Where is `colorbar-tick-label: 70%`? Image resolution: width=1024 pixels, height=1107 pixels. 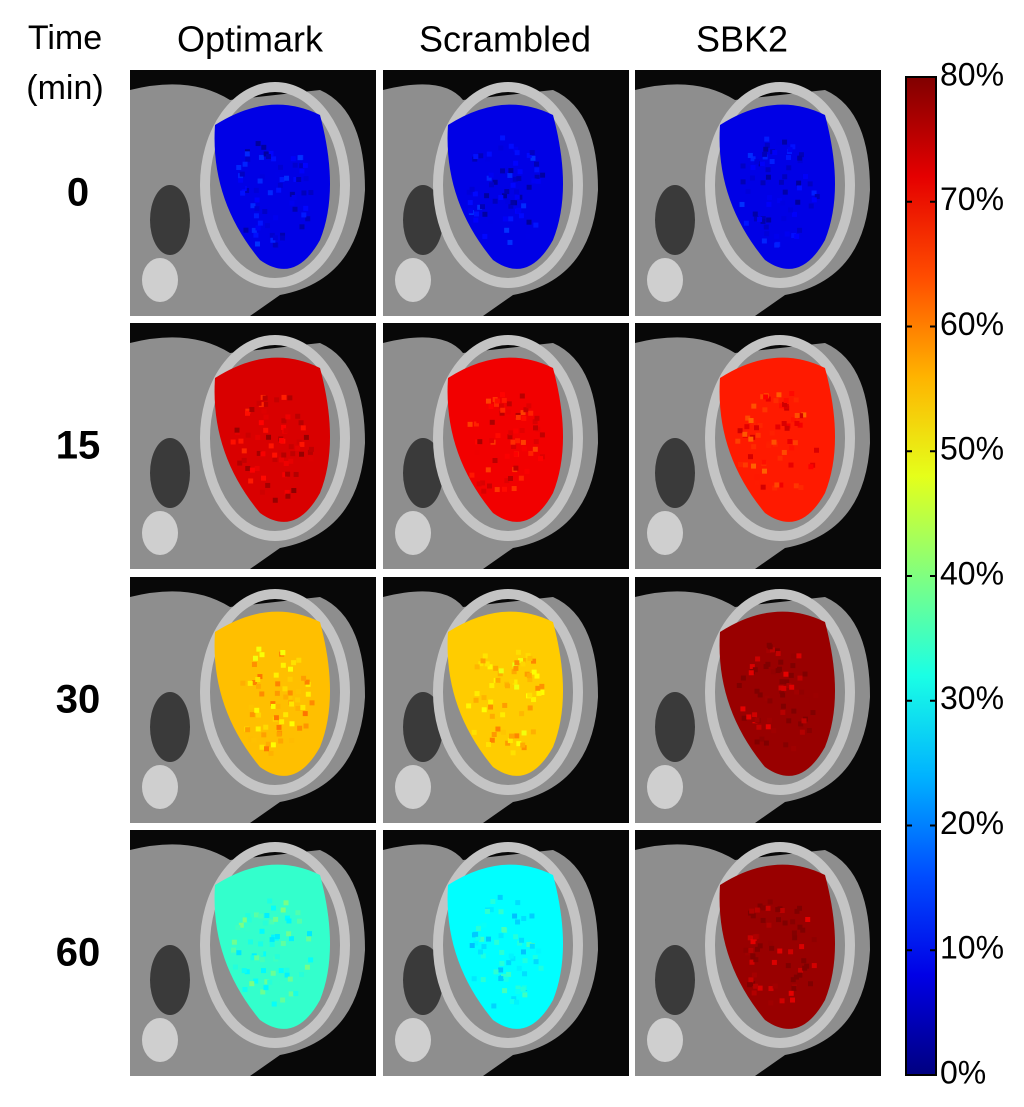
colorbar-tick-label: 70% is located at coordinates (972, 199).